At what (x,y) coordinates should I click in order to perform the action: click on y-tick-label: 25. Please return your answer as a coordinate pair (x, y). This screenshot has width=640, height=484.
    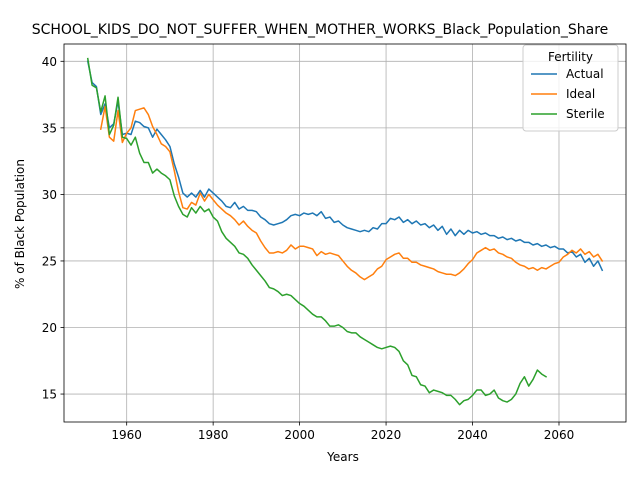
    Looking at the image, I should click on (49, 261).